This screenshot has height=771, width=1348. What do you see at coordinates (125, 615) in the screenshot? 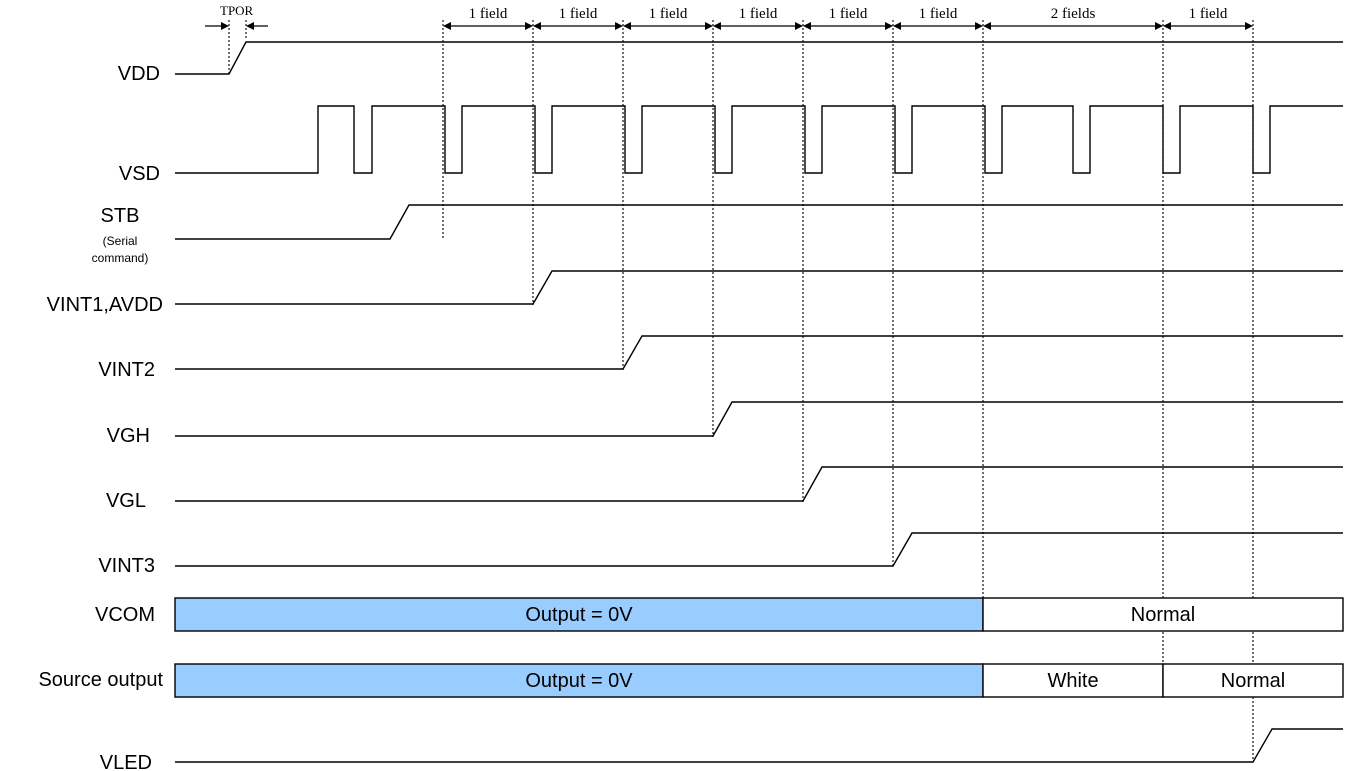
I see `label-vcom: VCOM` at bounding box center [125, 615].